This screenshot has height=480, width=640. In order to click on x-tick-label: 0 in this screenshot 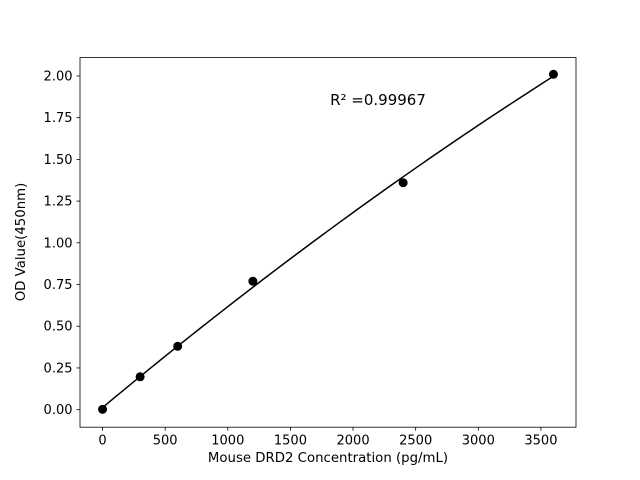, I will do `click(102, 441)`.